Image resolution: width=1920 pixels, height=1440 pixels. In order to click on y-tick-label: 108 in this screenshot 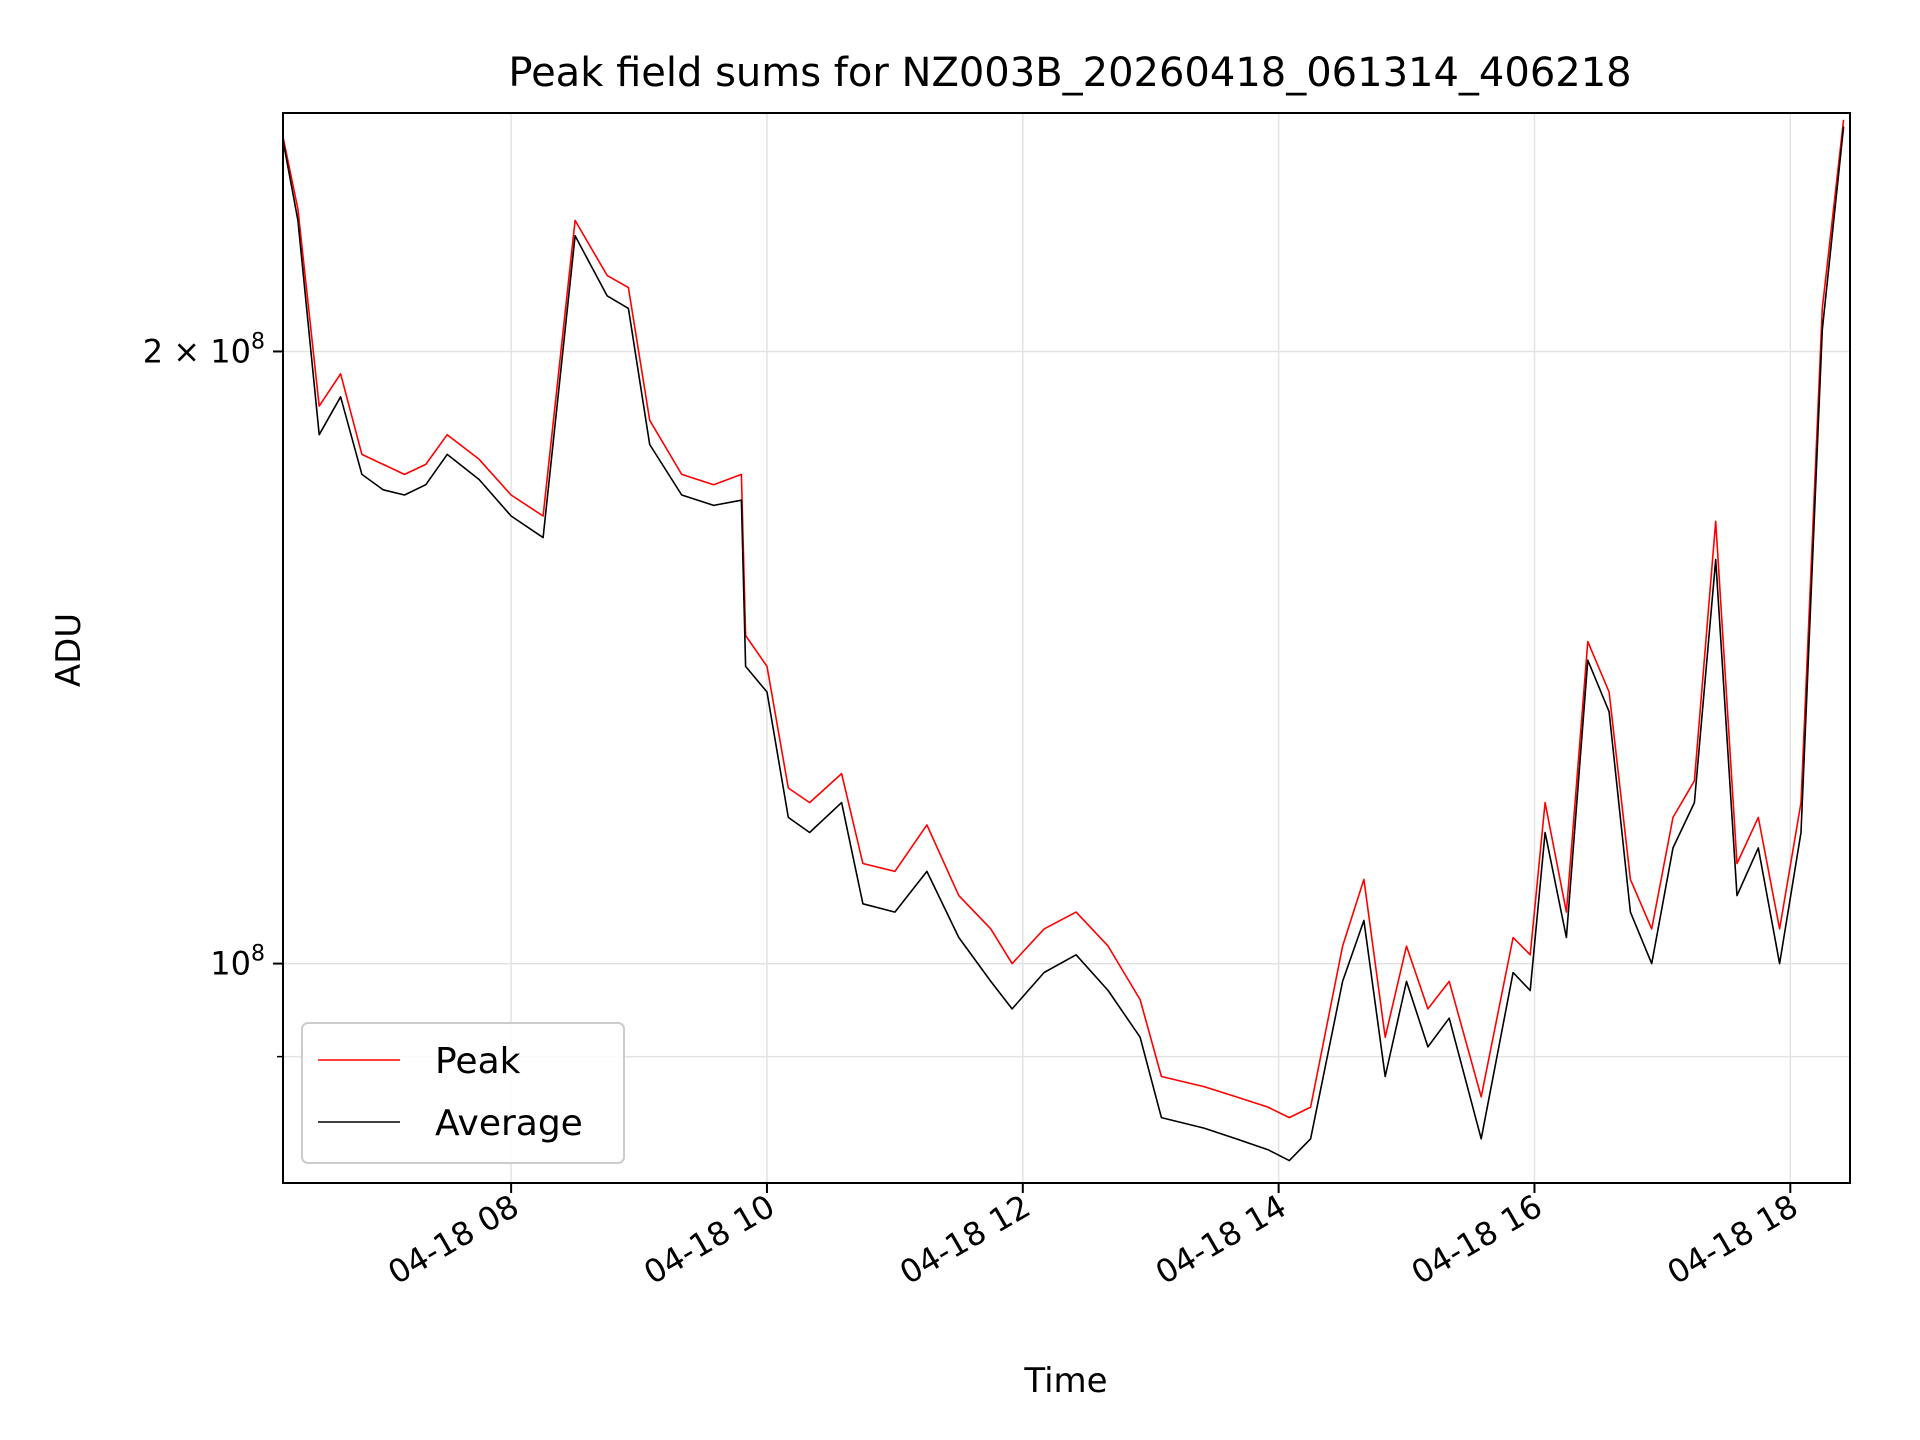, I will do `click(237, 962)`.